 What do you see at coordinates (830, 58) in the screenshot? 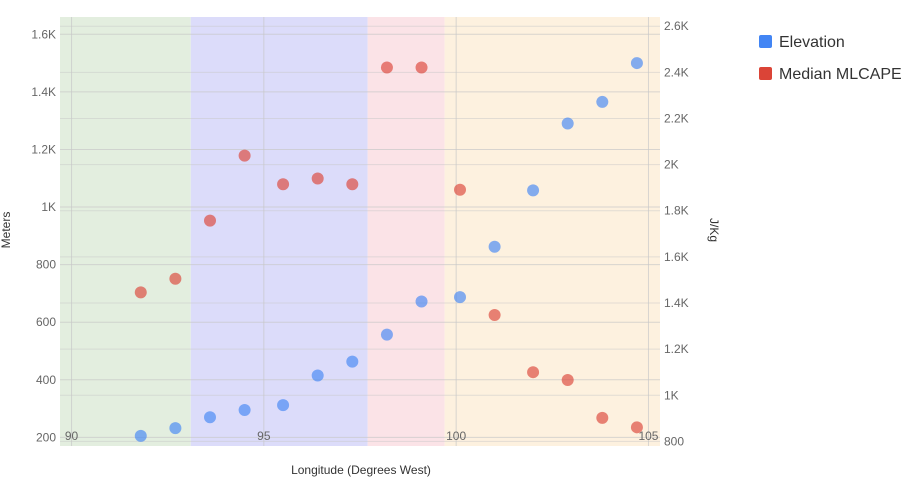
I see `legend: Elevation Median MLCAPE` at bounding box center [830, 58].